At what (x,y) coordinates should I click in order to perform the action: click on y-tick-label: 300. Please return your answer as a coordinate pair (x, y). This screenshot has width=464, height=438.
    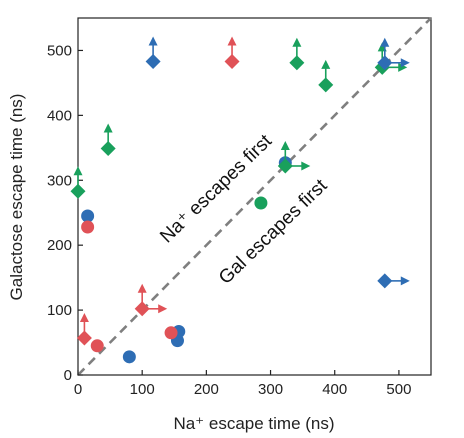
    Looking at the image, I should click on (59, 180).